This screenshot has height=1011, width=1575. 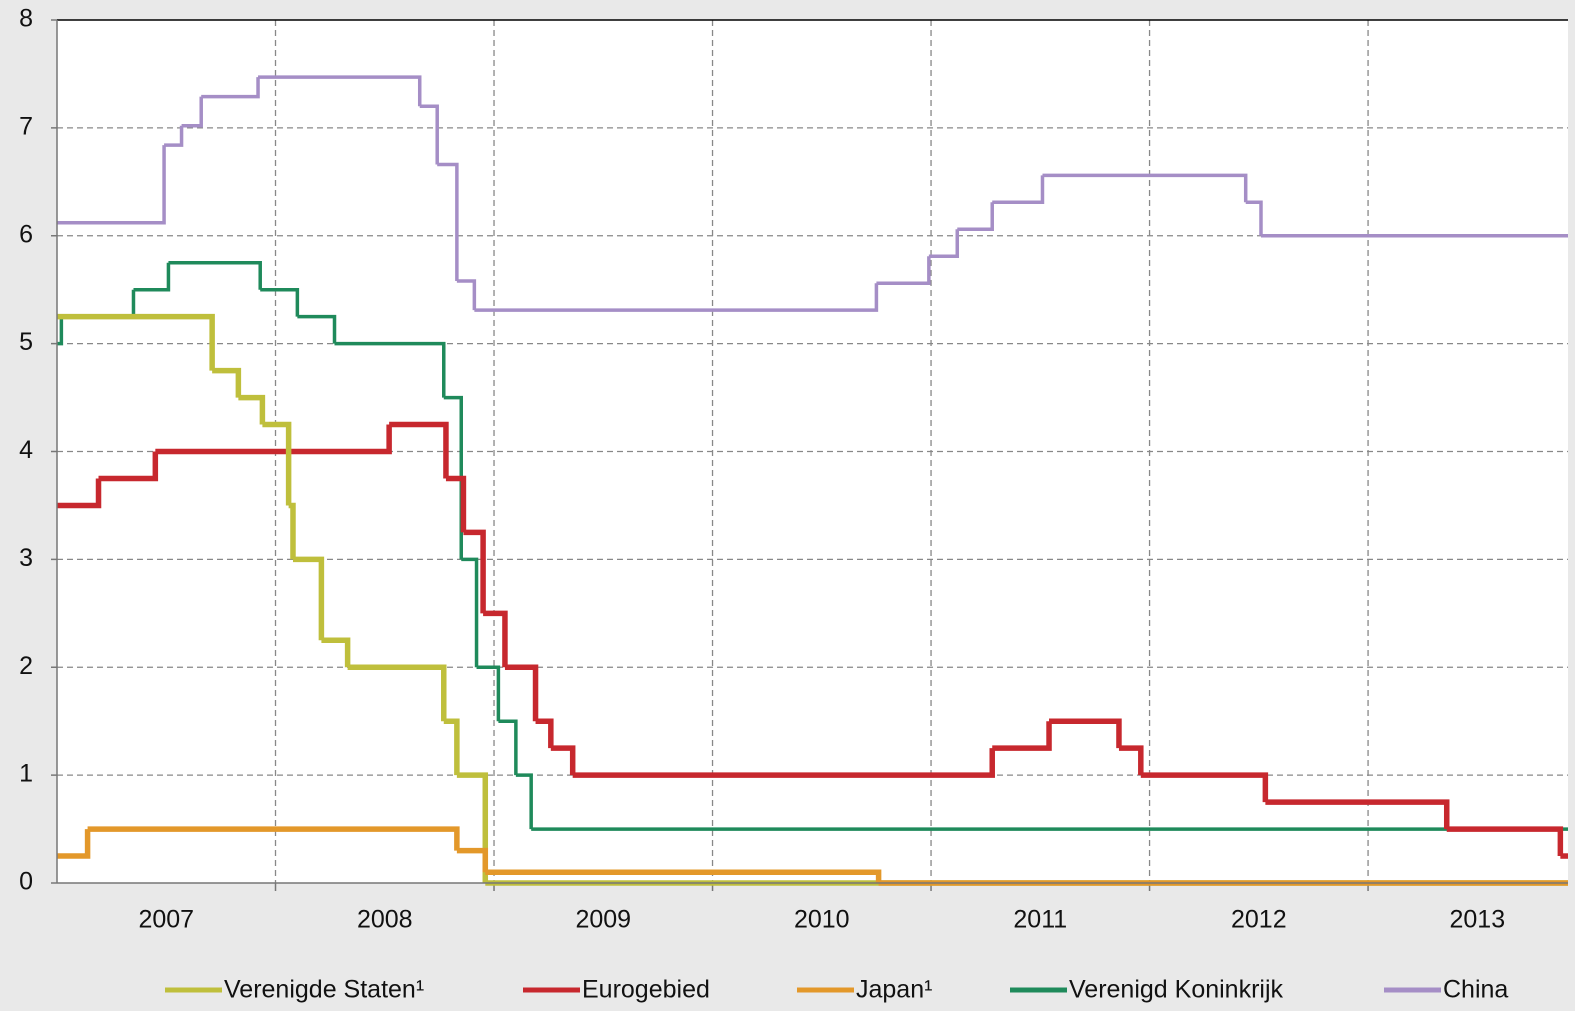 I want to click on y-tick-label: 4, so click(x=26, y=450).